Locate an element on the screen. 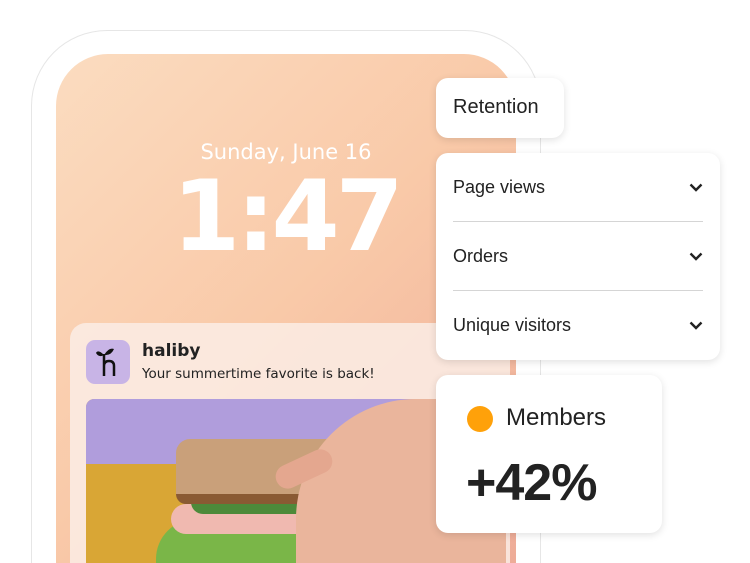 The image size is (750, 563). lockscreen-time: 1:47 is located at coordinates (288, 217).